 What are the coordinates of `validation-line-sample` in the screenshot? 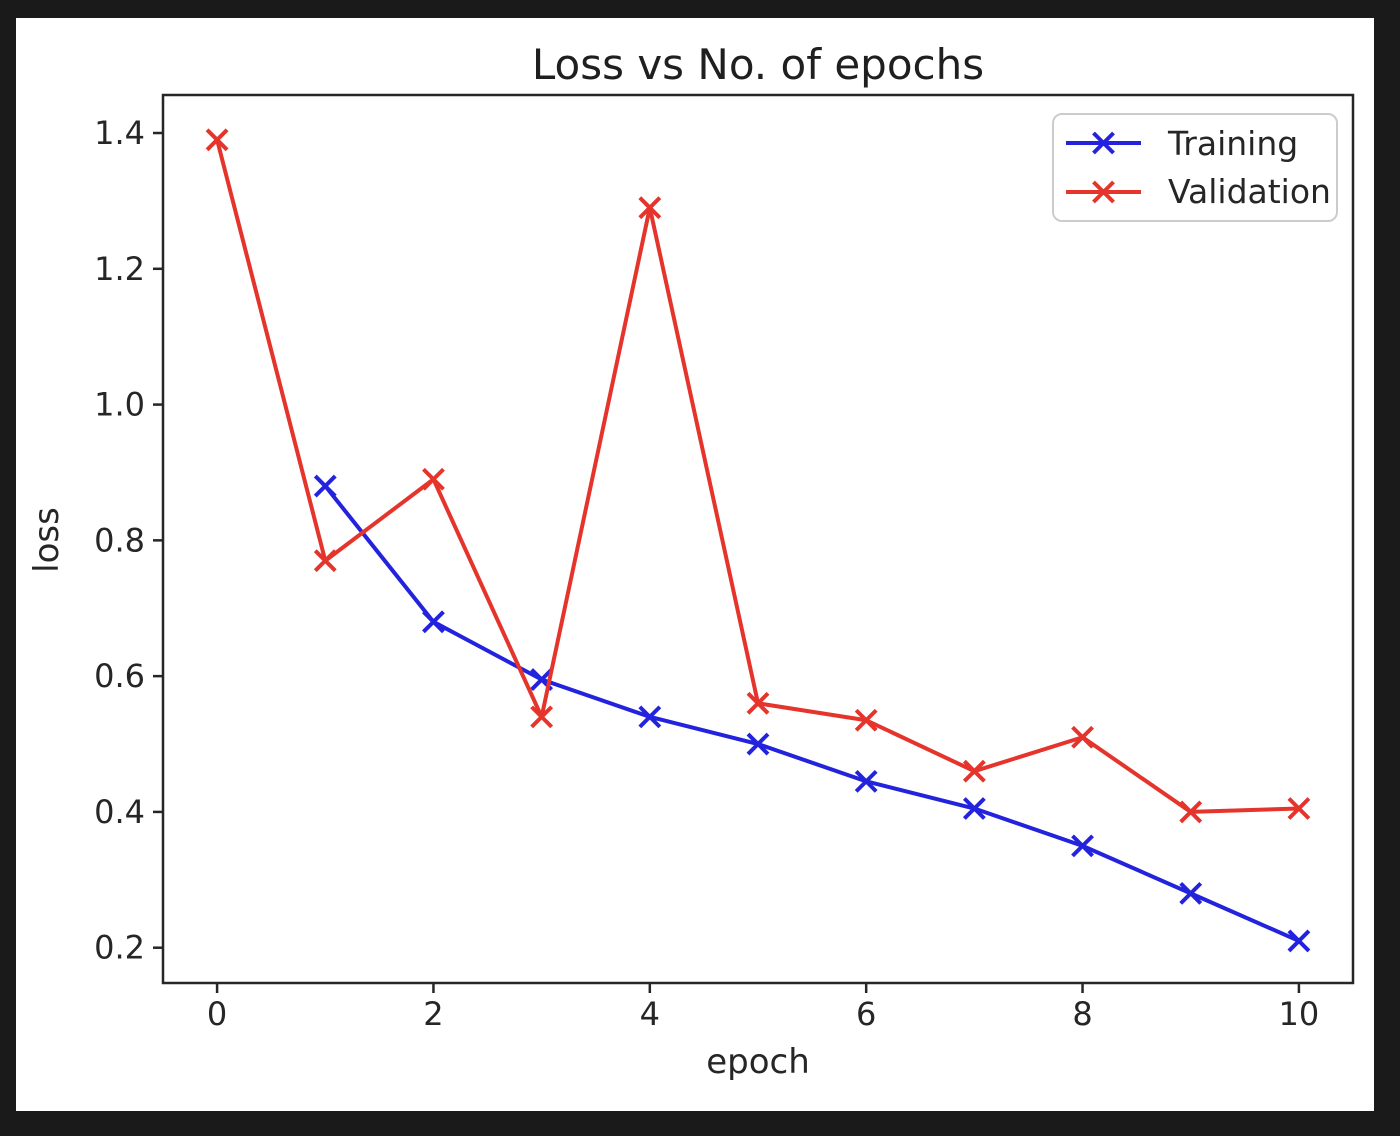 It's located at (1103, 192).